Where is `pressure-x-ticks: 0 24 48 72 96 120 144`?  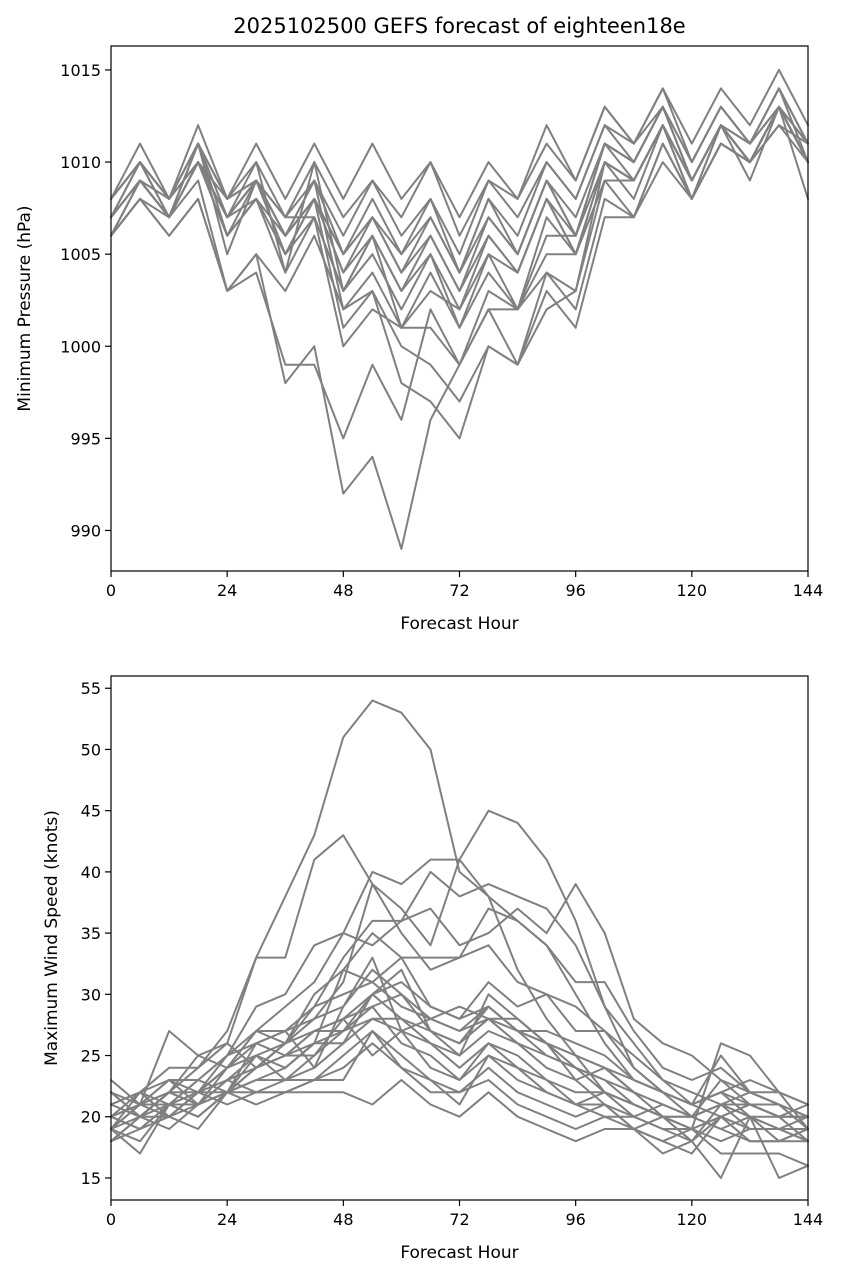 pressure-x-ticks: 0 24 48 72 96 120 144 is located at coordinates (464, 585).